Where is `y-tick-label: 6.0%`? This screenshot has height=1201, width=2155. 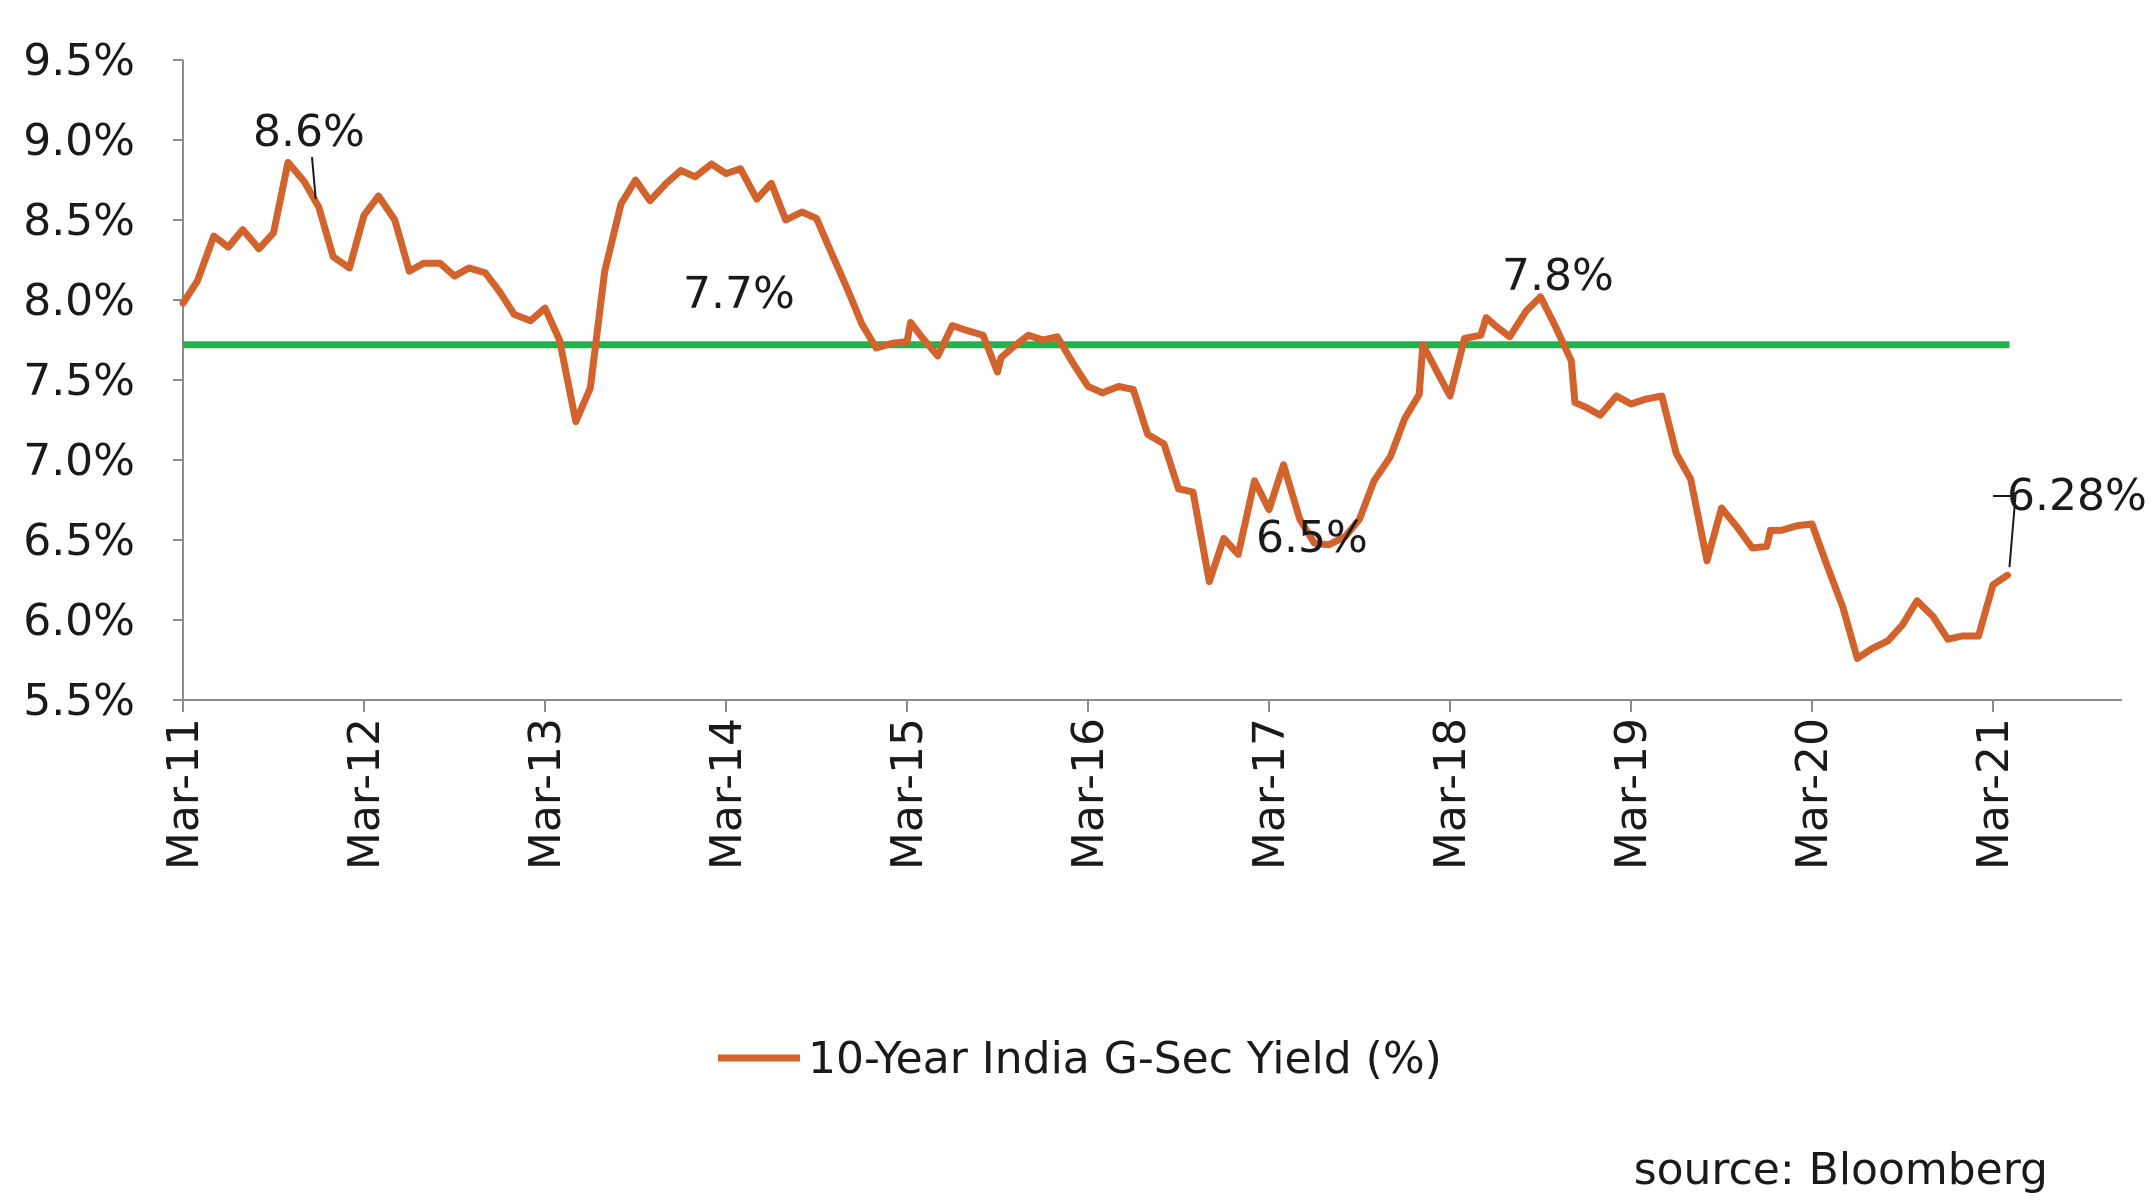
y-tick-label: 6.0% is located at coordinates (79, 620).